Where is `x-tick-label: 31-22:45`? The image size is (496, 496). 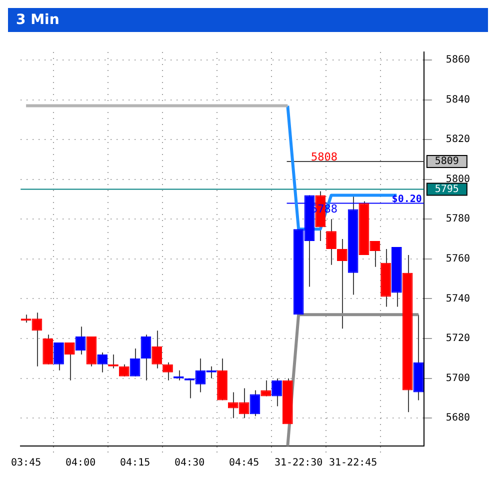
x-tick-label: 31-22:45 is located at coordinates (353, 463).